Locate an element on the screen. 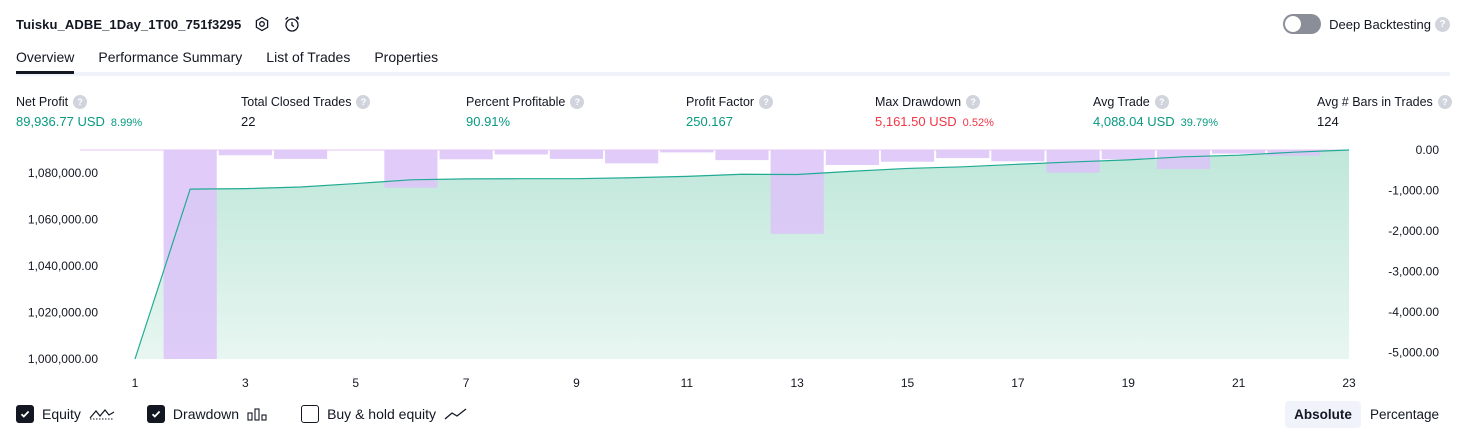 This screenshot has height=438, width=1466. metric-label: Net Profit is located at coordinates (42, 102).